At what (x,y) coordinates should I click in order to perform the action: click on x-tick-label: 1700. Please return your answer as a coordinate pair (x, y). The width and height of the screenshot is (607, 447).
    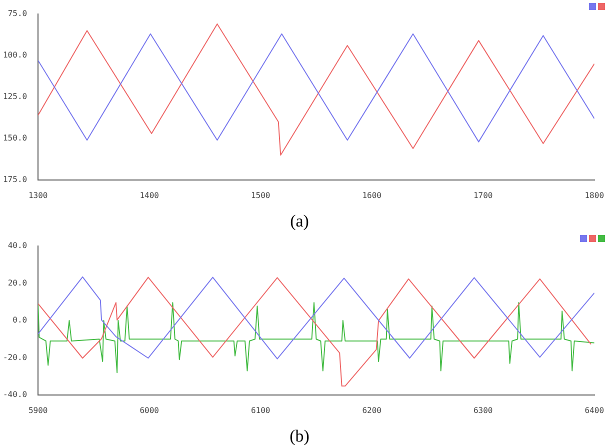
    Looking at the image, I should click on (483, 195).